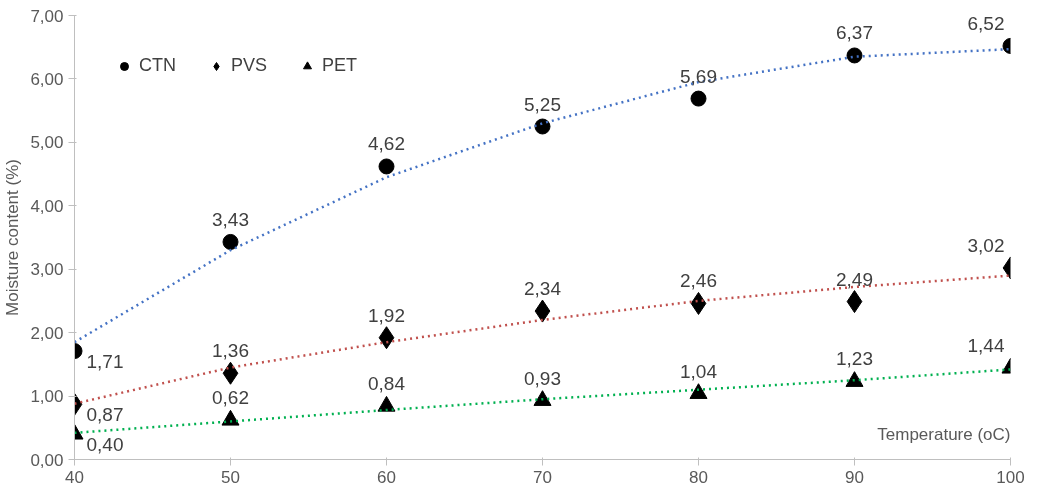 This screenshot has width=1056, height=491. I want to click on data-label: 6,37, so click(854, 33).